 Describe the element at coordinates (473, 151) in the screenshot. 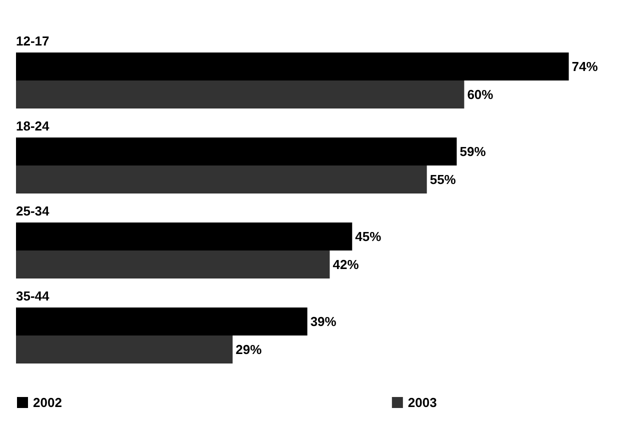

I see `data-label: 59%` at that location.